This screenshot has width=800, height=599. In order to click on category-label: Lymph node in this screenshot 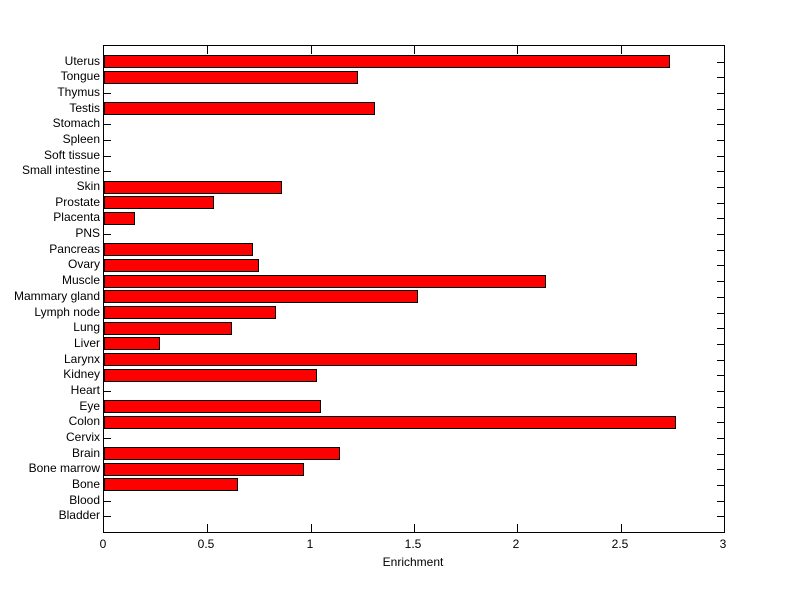, I will do `click(67, 312)`.